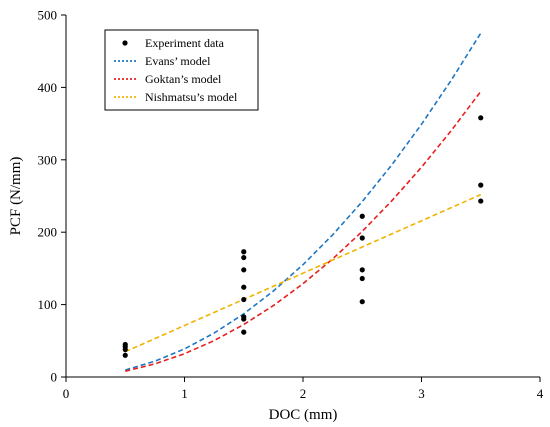  What do you see at coordinates (48, 304) in the screenshot?
I see `y-tick-label: 100` at bounding box center [48, 304].